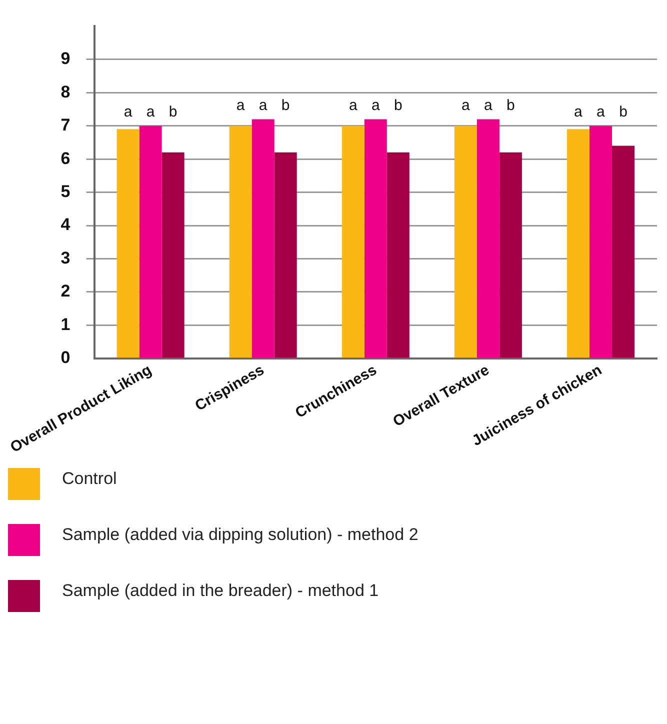  What do you see at coordinates (65, 291) in the screenshot?
I see `y-tick-label: 2` at bounding box center [65, 291].